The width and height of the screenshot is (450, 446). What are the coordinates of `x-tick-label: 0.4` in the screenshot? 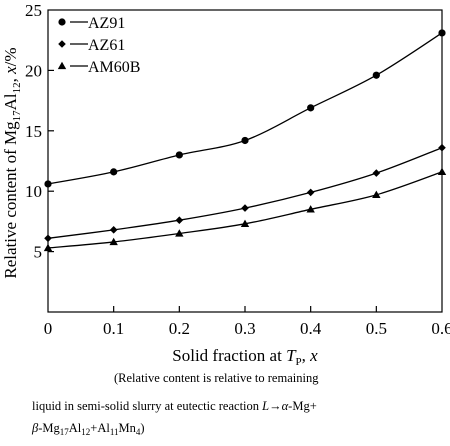 It's located at (311, 328).